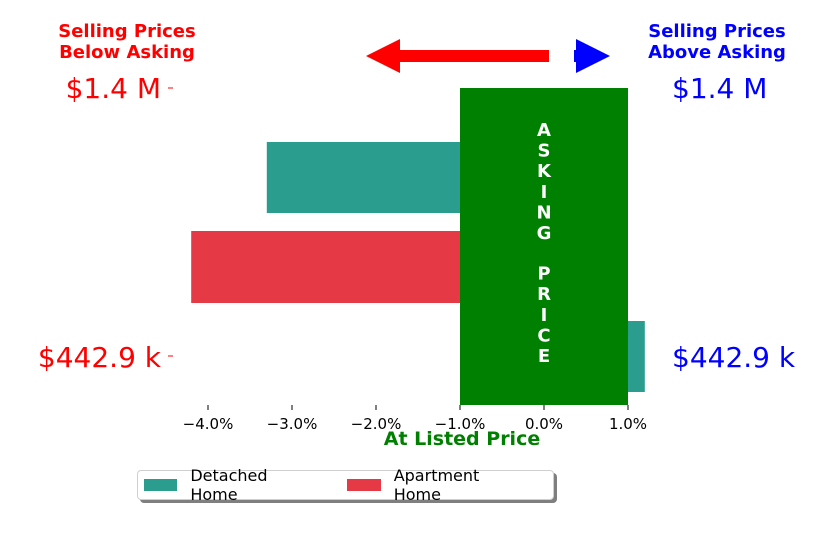 The height and width of the screenshot is (541, 834). What do you see at coordinates (462, 439) in the screenshot?
I see `x-axis-label: At Listed Price` at bounding box center [462, 439].